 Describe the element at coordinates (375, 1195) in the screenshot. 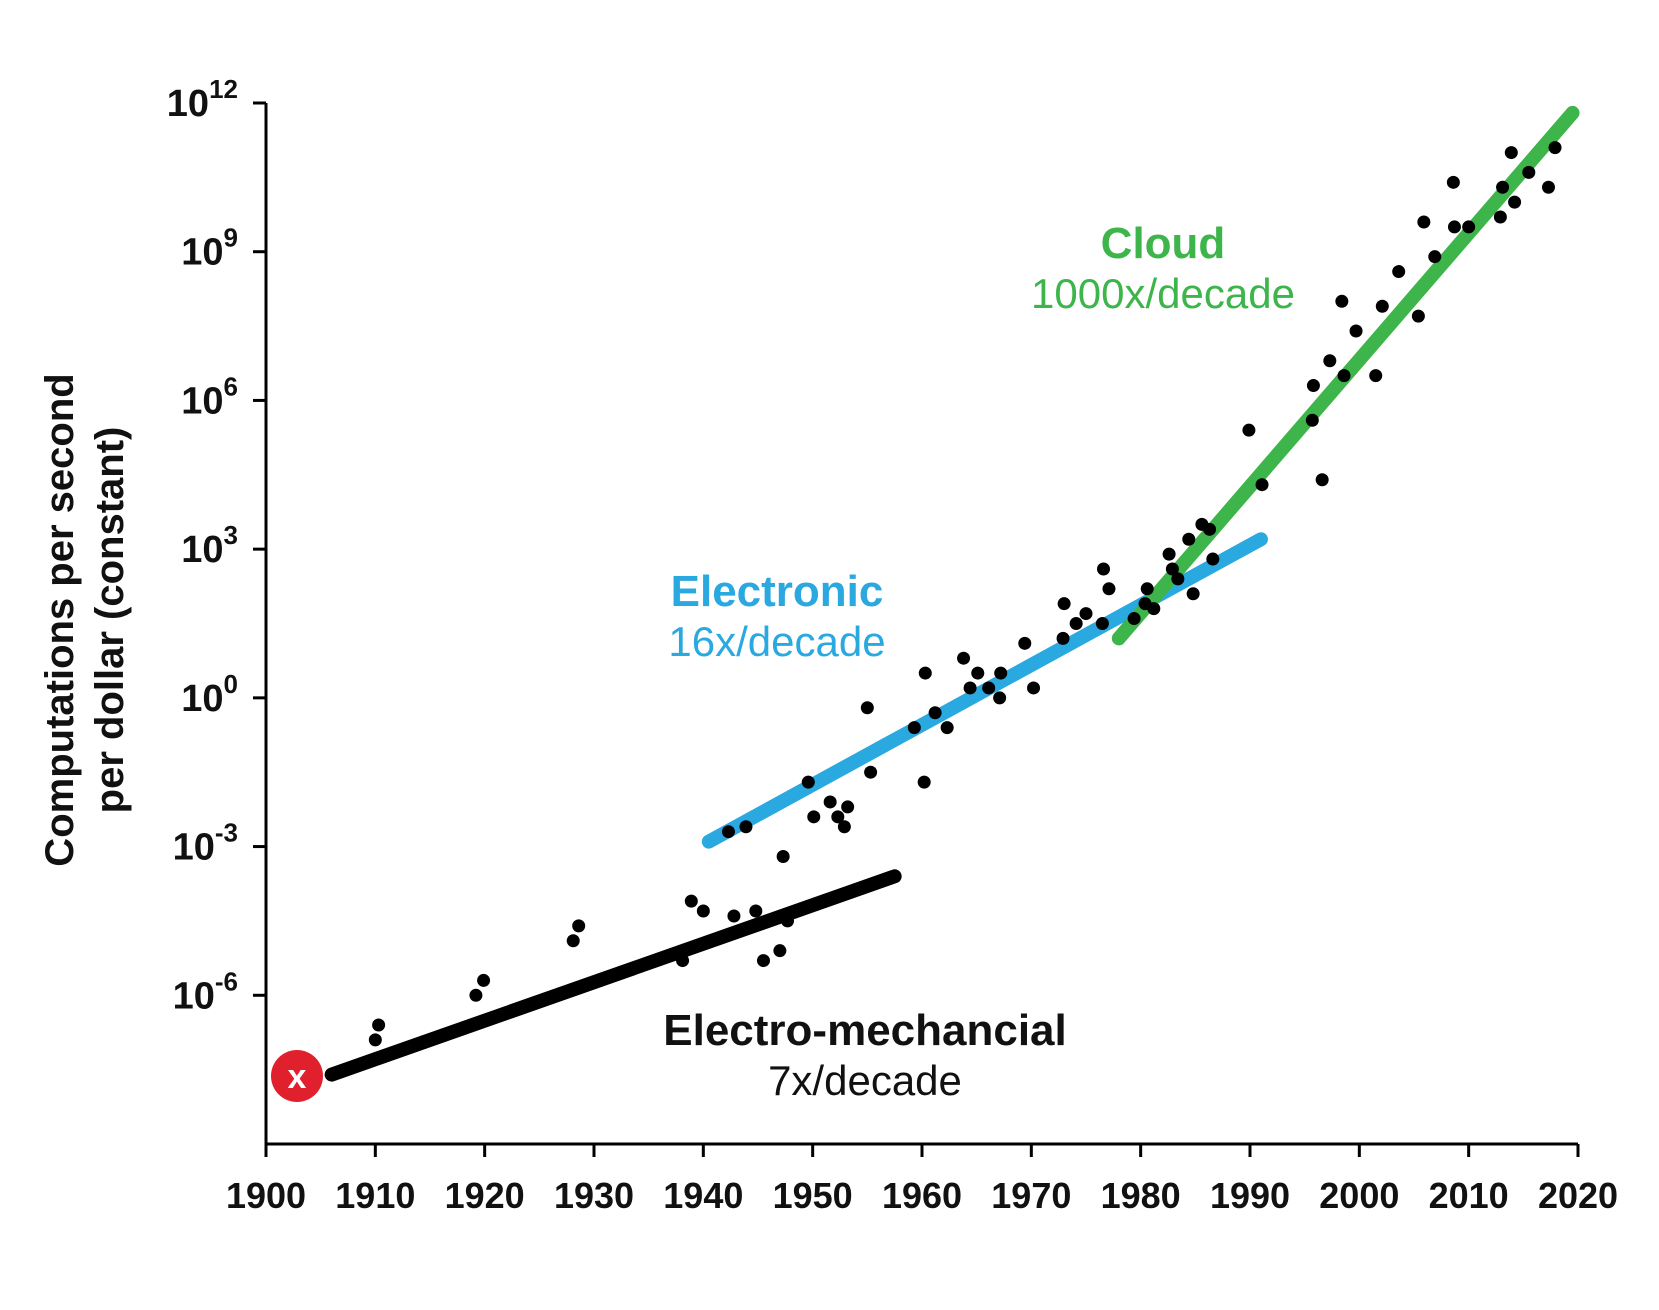

I see `x-tick-label: 1910` at that location.